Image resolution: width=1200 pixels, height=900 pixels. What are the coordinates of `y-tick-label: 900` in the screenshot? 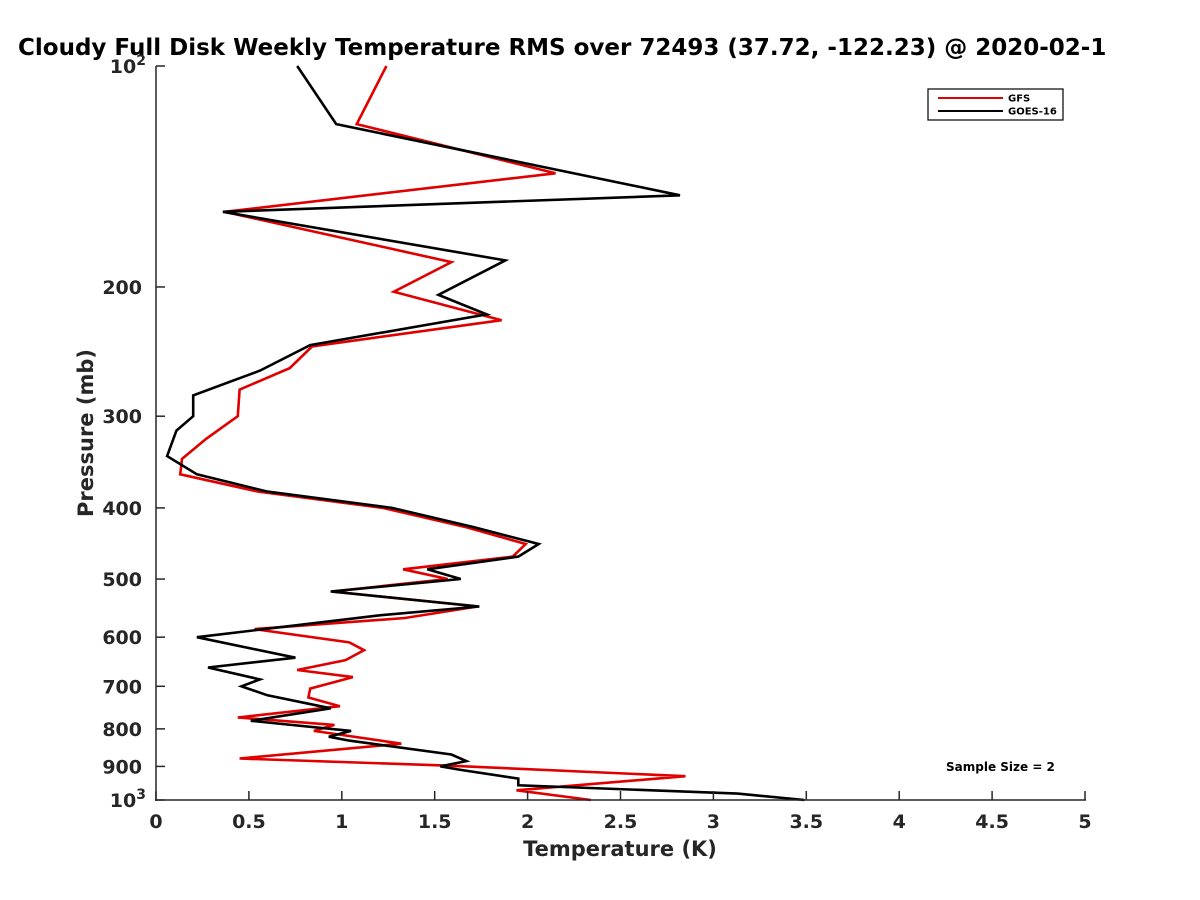 It's located at (122, 767).